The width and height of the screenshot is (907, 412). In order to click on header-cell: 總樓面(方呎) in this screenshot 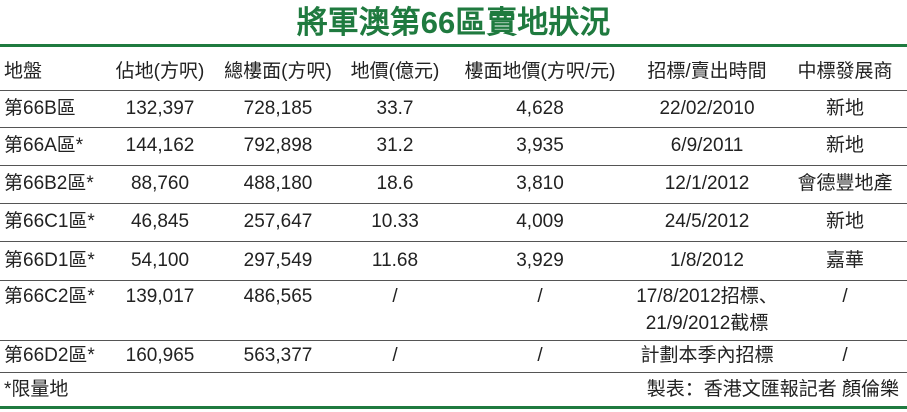, I will do `click(278, 71)`.